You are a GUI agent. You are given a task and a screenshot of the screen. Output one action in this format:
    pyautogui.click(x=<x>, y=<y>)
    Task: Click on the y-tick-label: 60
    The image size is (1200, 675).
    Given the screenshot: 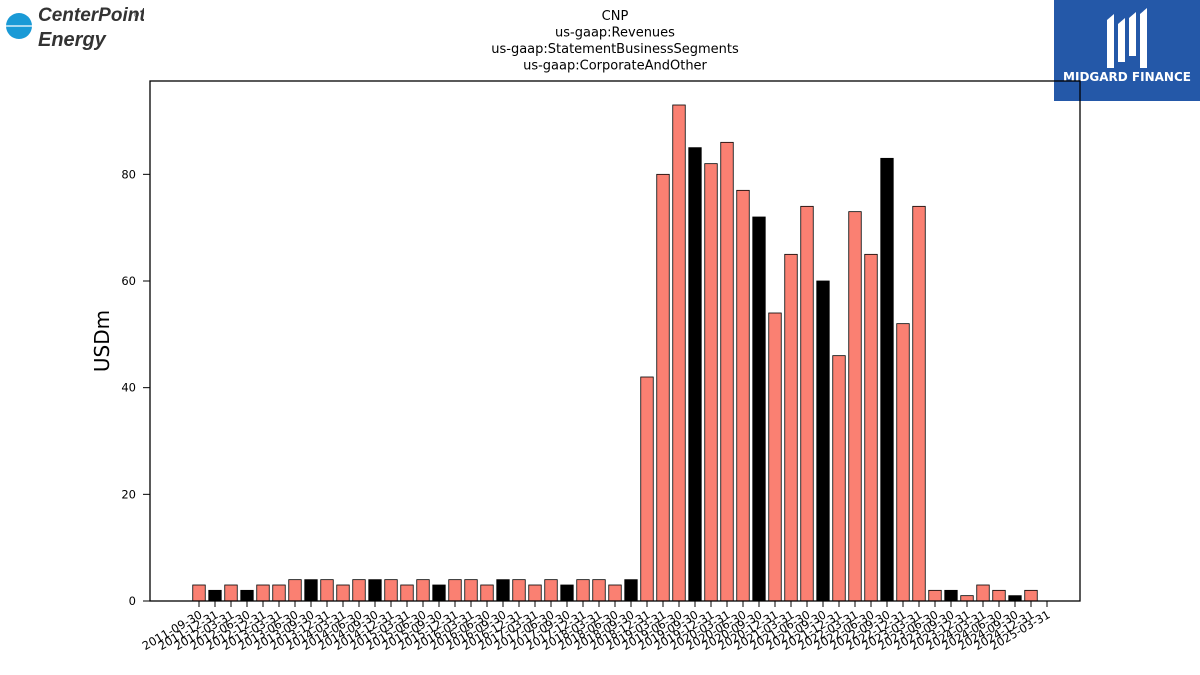 What is the action you would take?
    pyautogui.click(x=128, y=281)
    